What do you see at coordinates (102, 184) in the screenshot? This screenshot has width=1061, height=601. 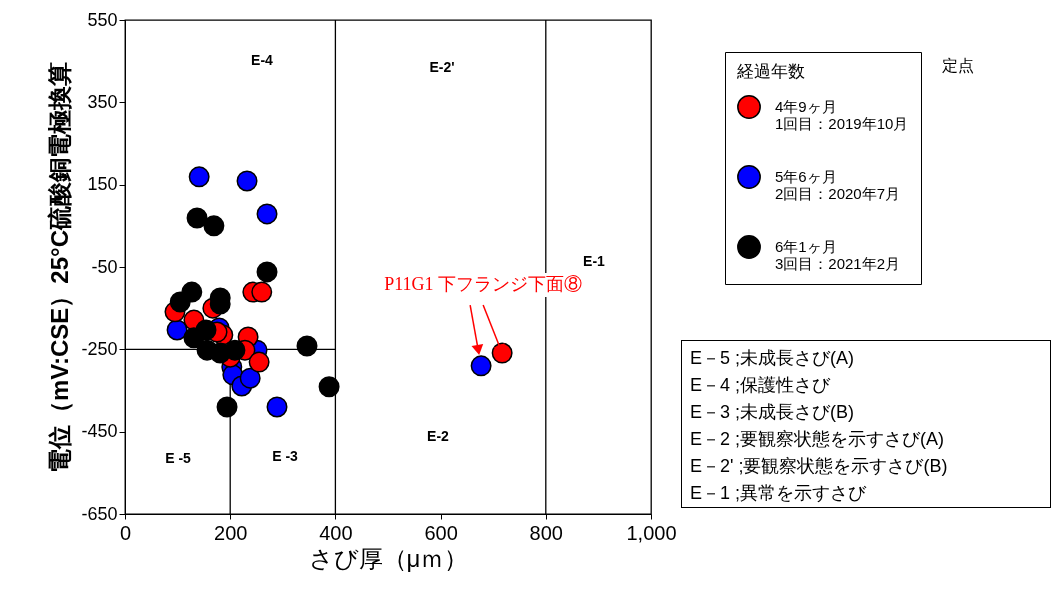 I see `y-tick-label: 150` at bounding box center [102, 184].